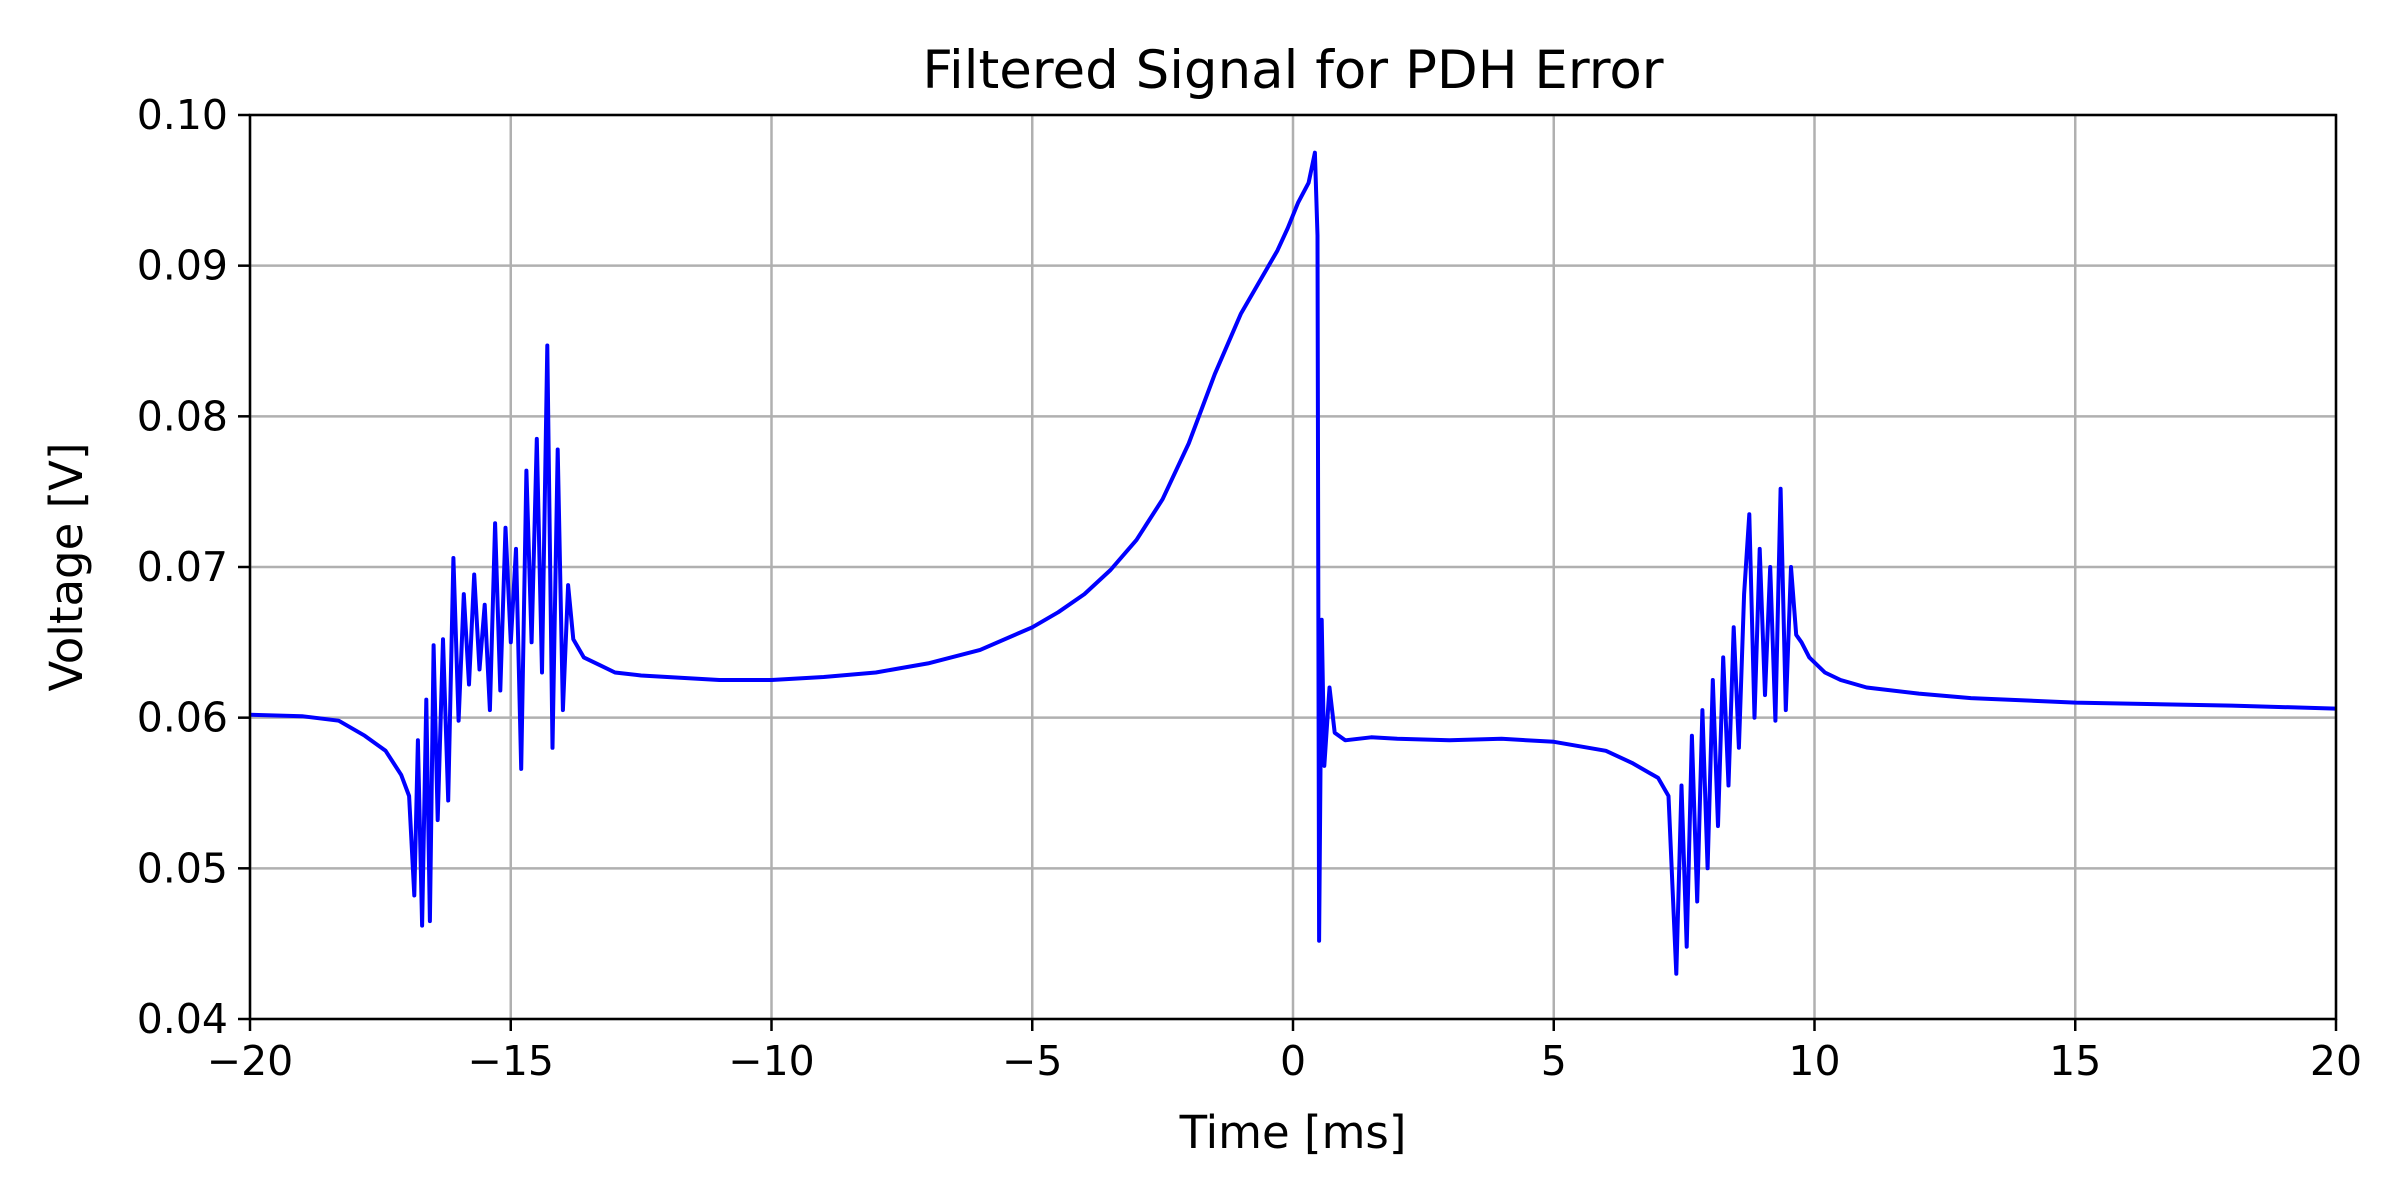 The width and height of the screenshot is (2400, 1200). Describe the element at coordinates (182, 115) in the screenshot. I see `y-tick-label: 0.10` at that location.